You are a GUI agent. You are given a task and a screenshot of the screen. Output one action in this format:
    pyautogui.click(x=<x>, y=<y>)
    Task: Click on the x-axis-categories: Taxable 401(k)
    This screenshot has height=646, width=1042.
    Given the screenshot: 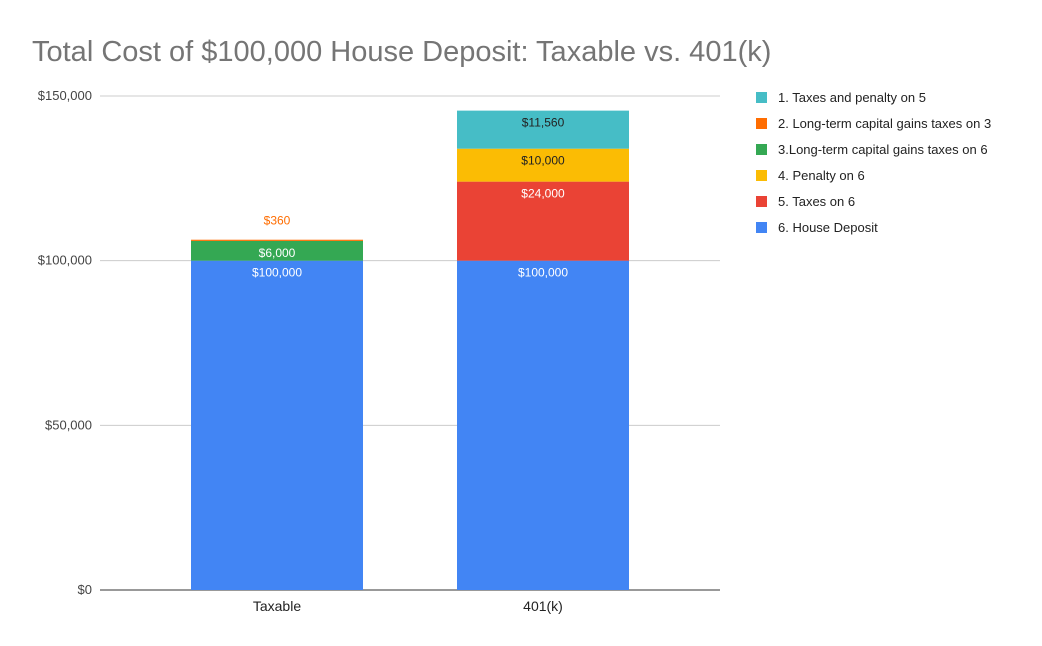 What is the action you would take?
    pyautogui.click(x=408, y=606)
    